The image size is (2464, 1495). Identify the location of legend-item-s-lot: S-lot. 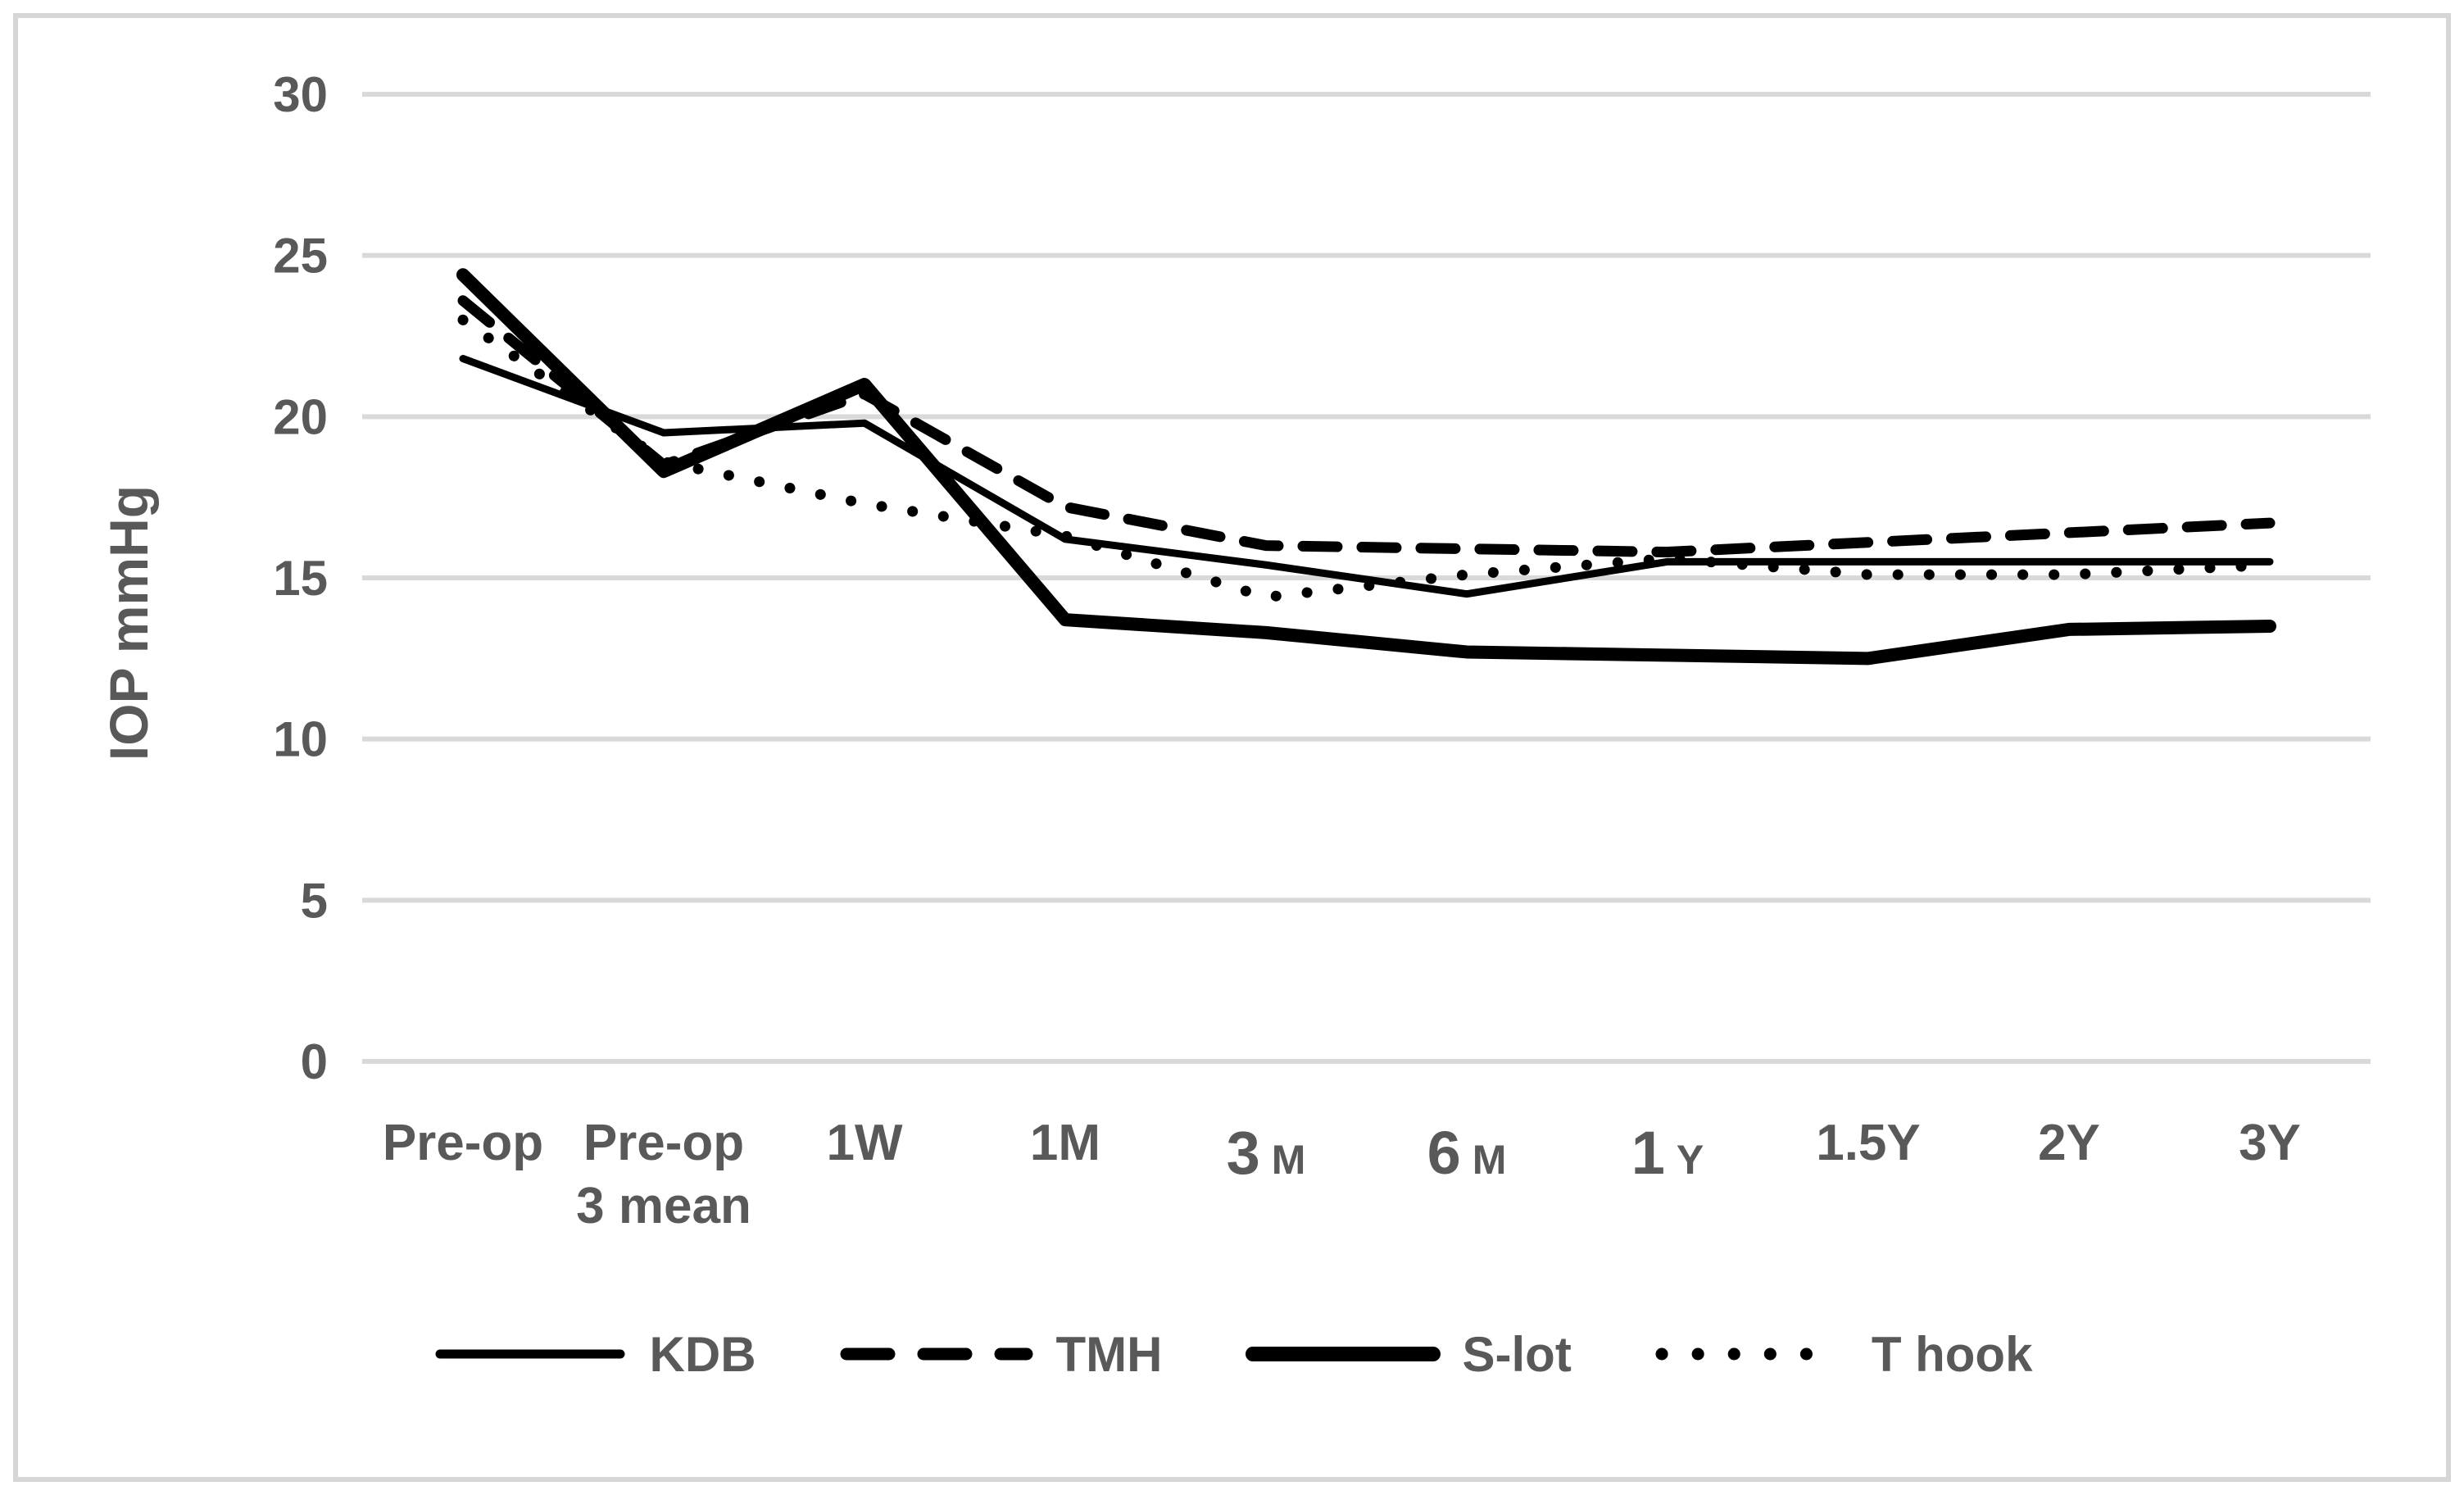
(1408, 1354).